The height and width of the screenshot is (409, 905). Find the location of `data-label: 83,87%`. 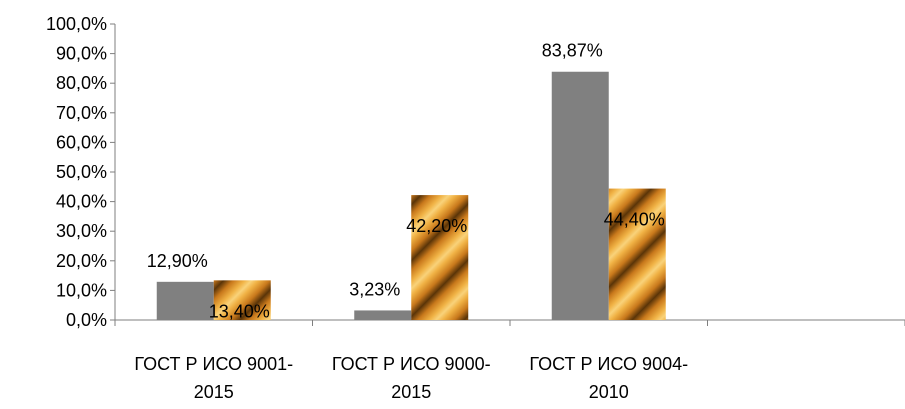

data-label: 83,87% is located at coordinates (572, 51).